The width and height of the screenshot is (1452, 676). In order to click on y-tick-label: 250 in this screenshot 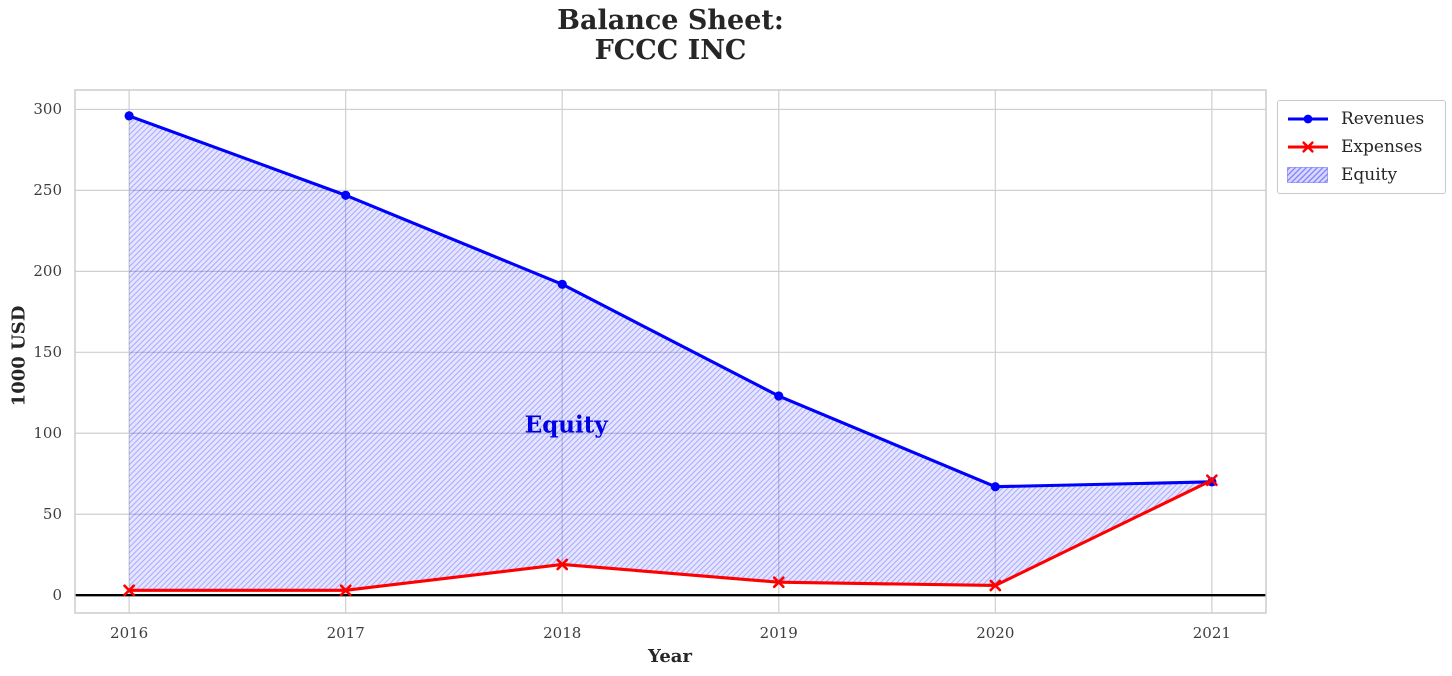, I will do `click(47, 190)`.